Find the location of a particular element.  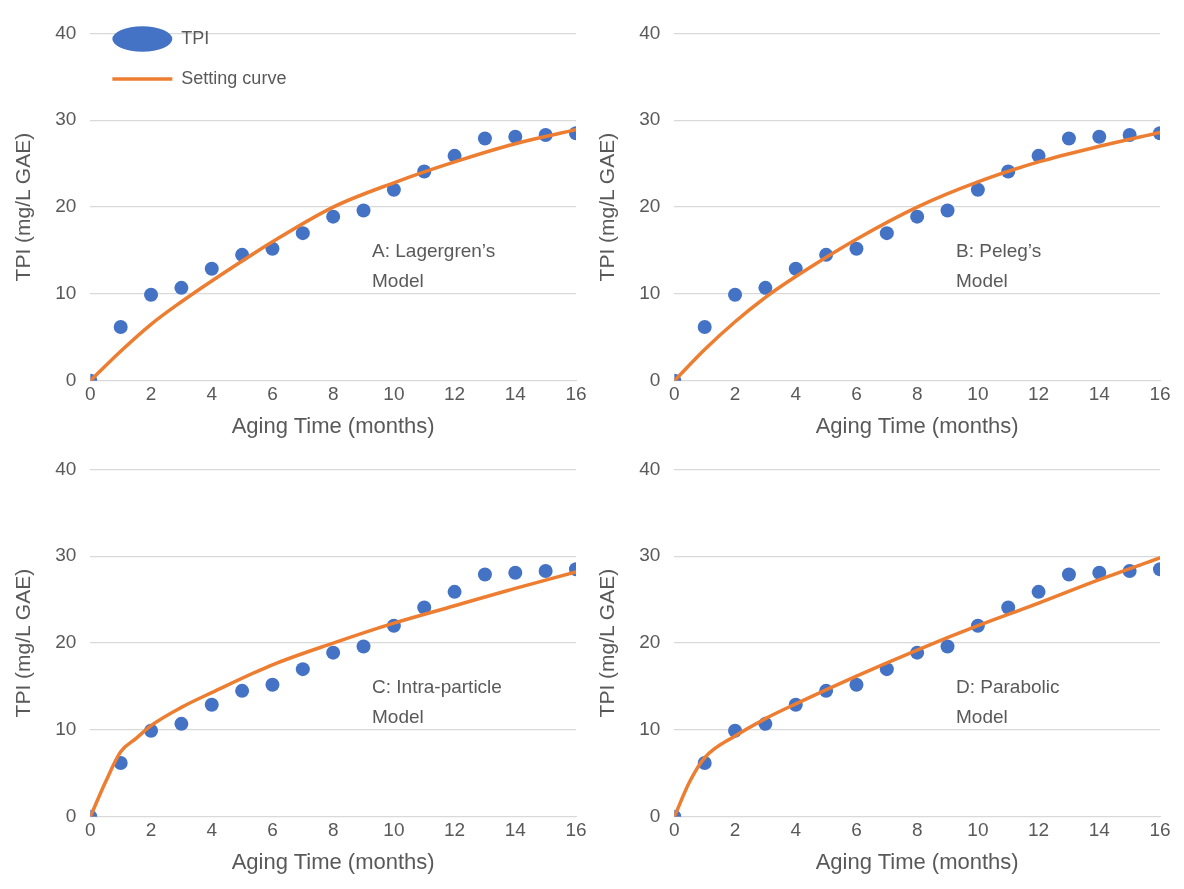

annotation: D: Parabolic Model is located at coordinates (1008, 701).